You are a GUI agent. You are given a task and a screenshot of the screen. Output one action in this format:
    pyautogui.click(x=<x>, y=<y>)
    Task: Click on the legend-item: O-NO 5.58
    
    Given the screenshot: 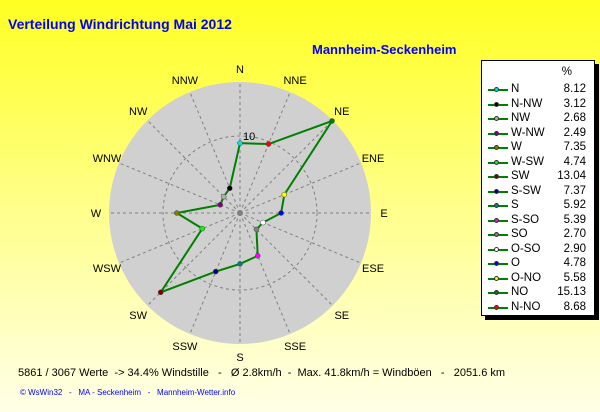 What is the action you would take?
    pyautogui.click(x=538, y=279)
    